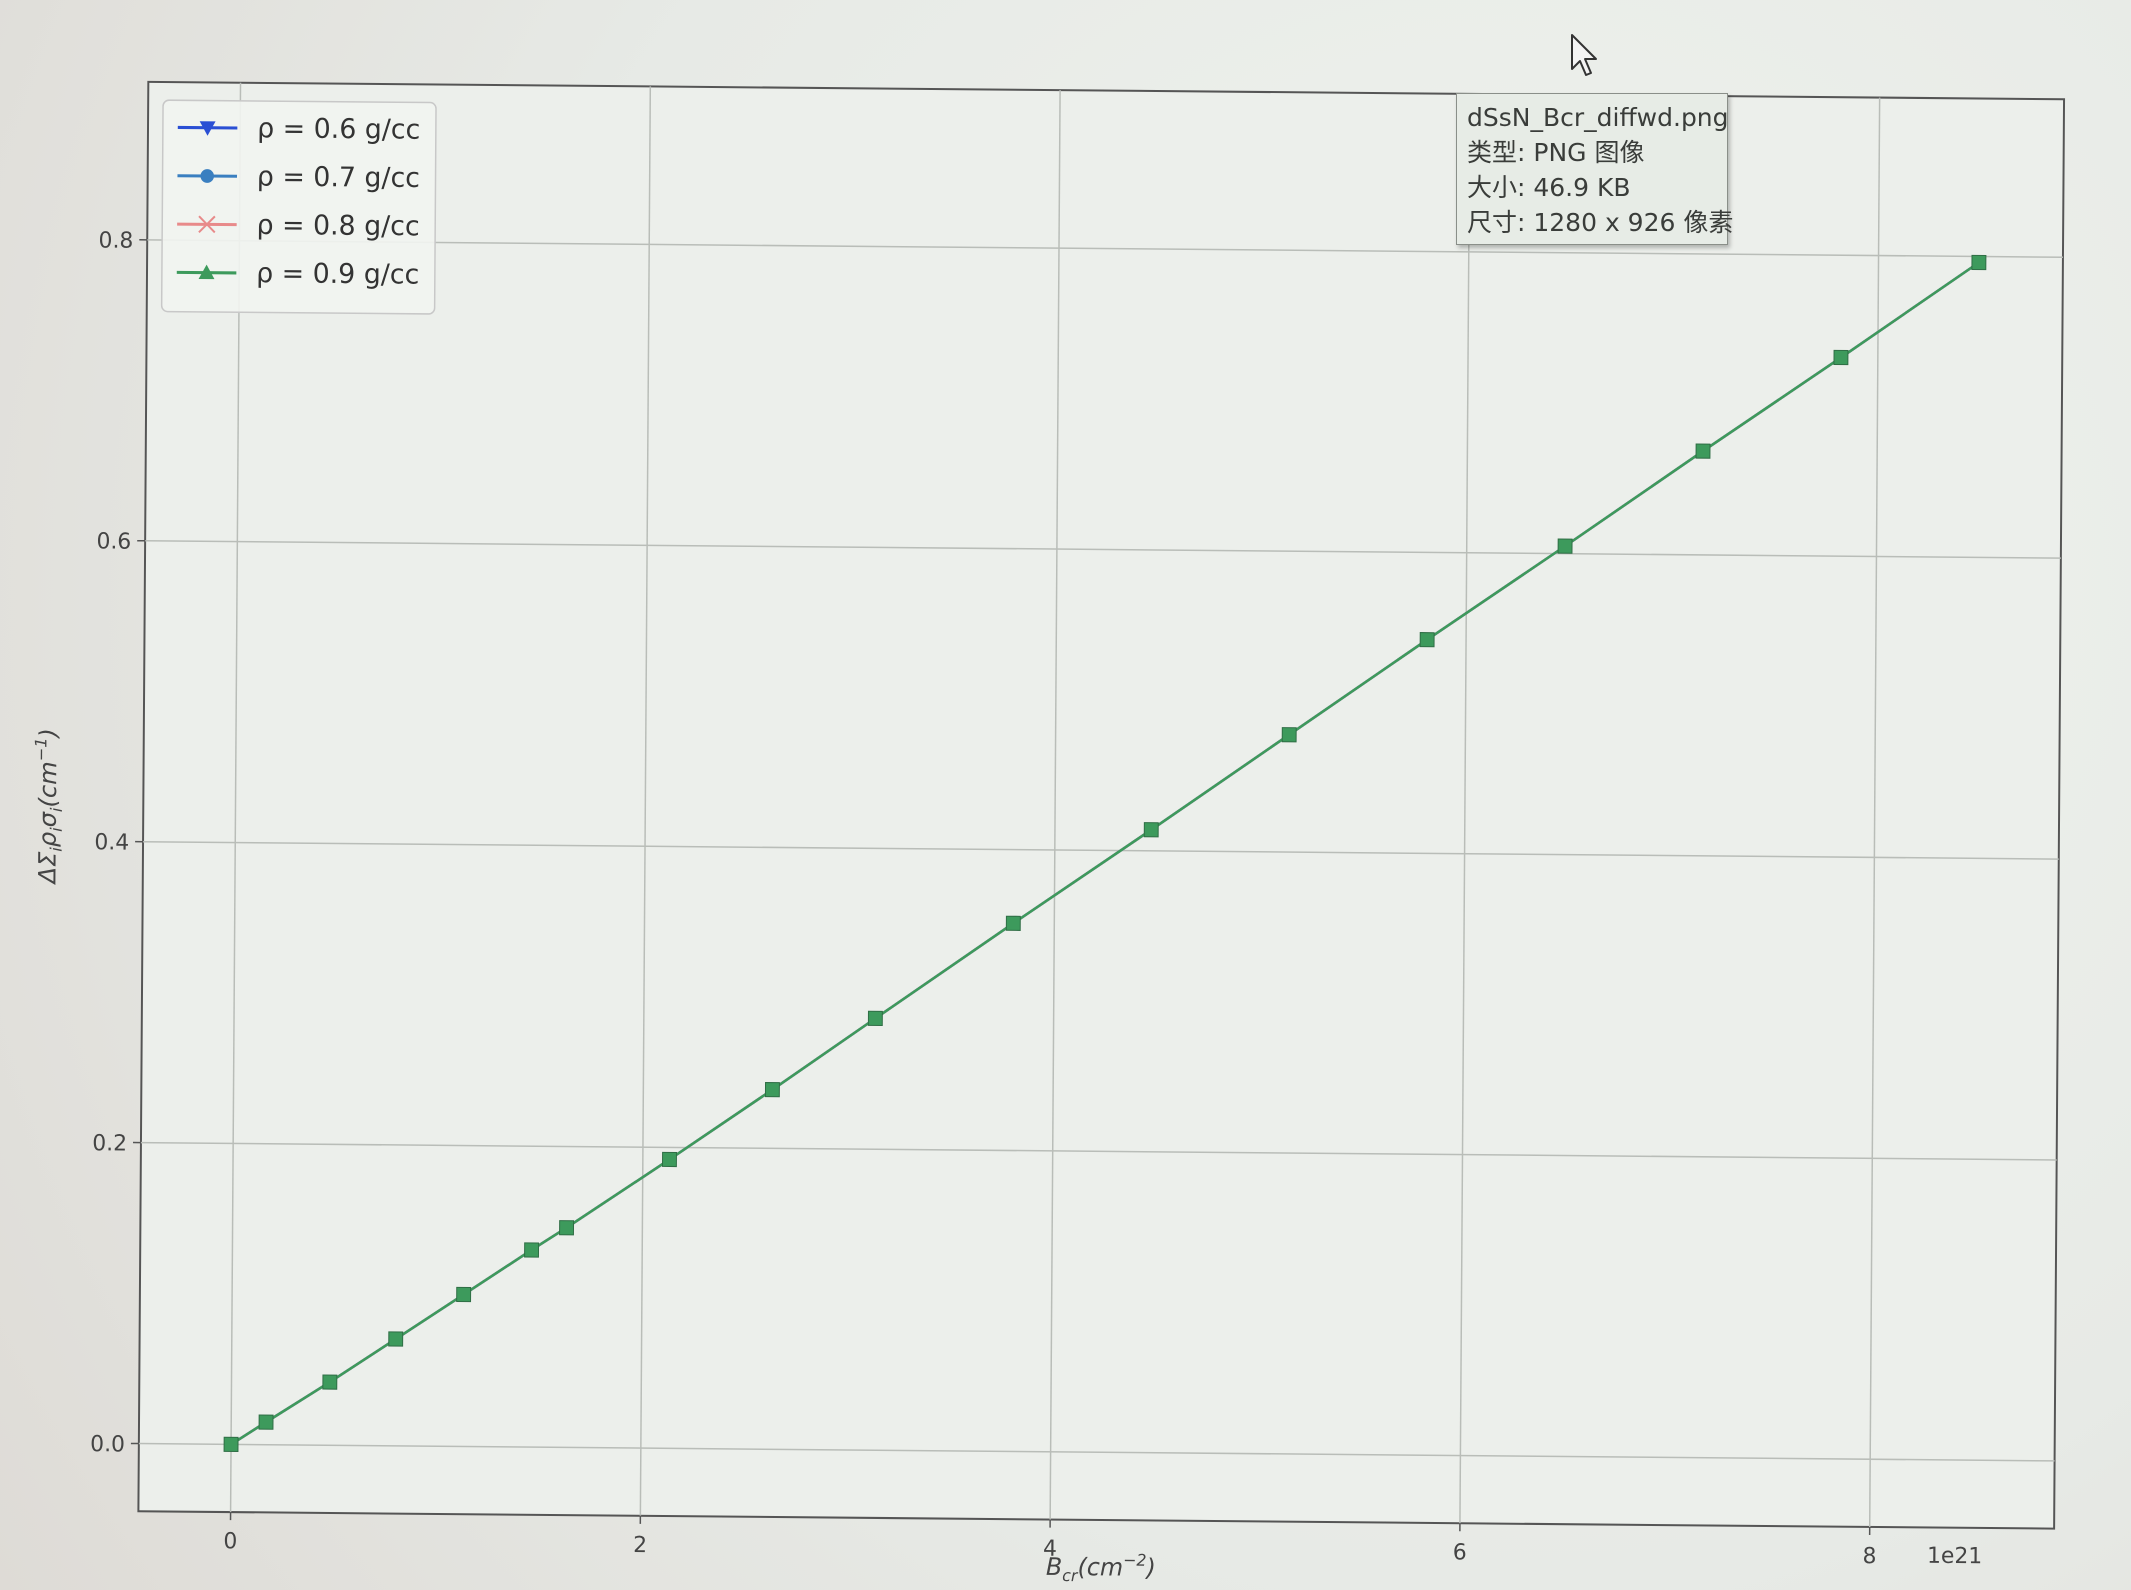 Image resolution: width=2131 pixels, height=1590 pixels. Describe the element at coordinates (338, 129) in the screenshot. I see `legend-label: ρ = 0.6 g/cc` at that location.